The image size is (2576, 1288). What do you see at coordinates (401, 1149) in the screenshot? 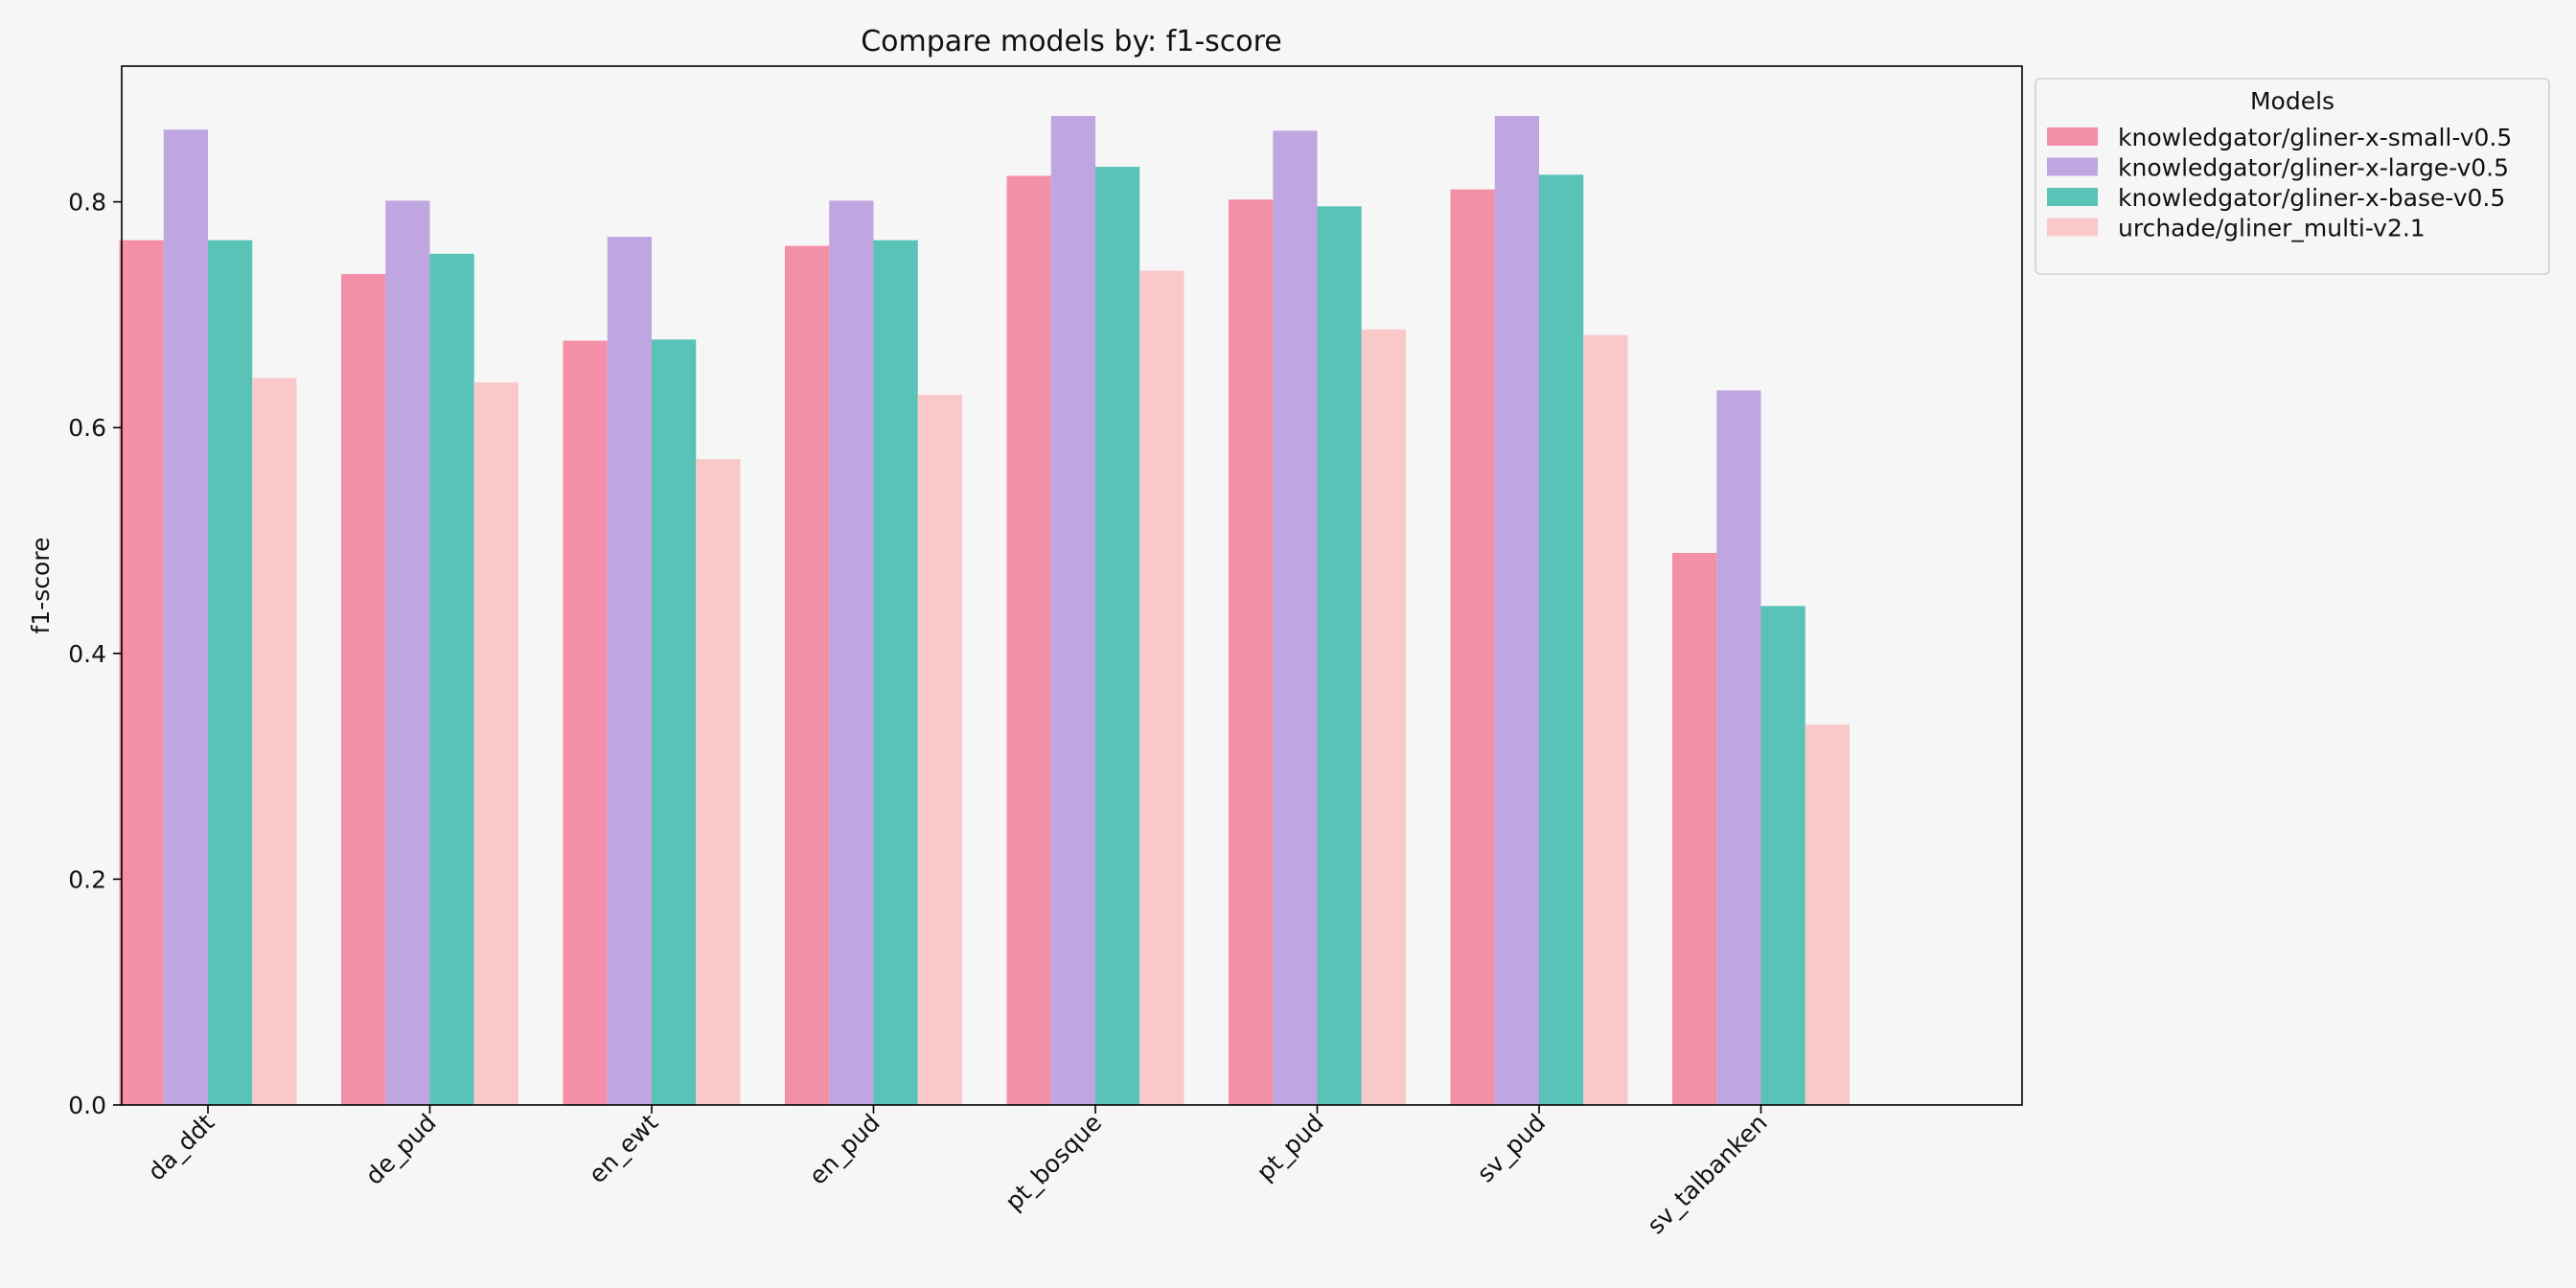
I see `x-tick-label-de_pud: de_pud` at bounding box center [401, 1149].